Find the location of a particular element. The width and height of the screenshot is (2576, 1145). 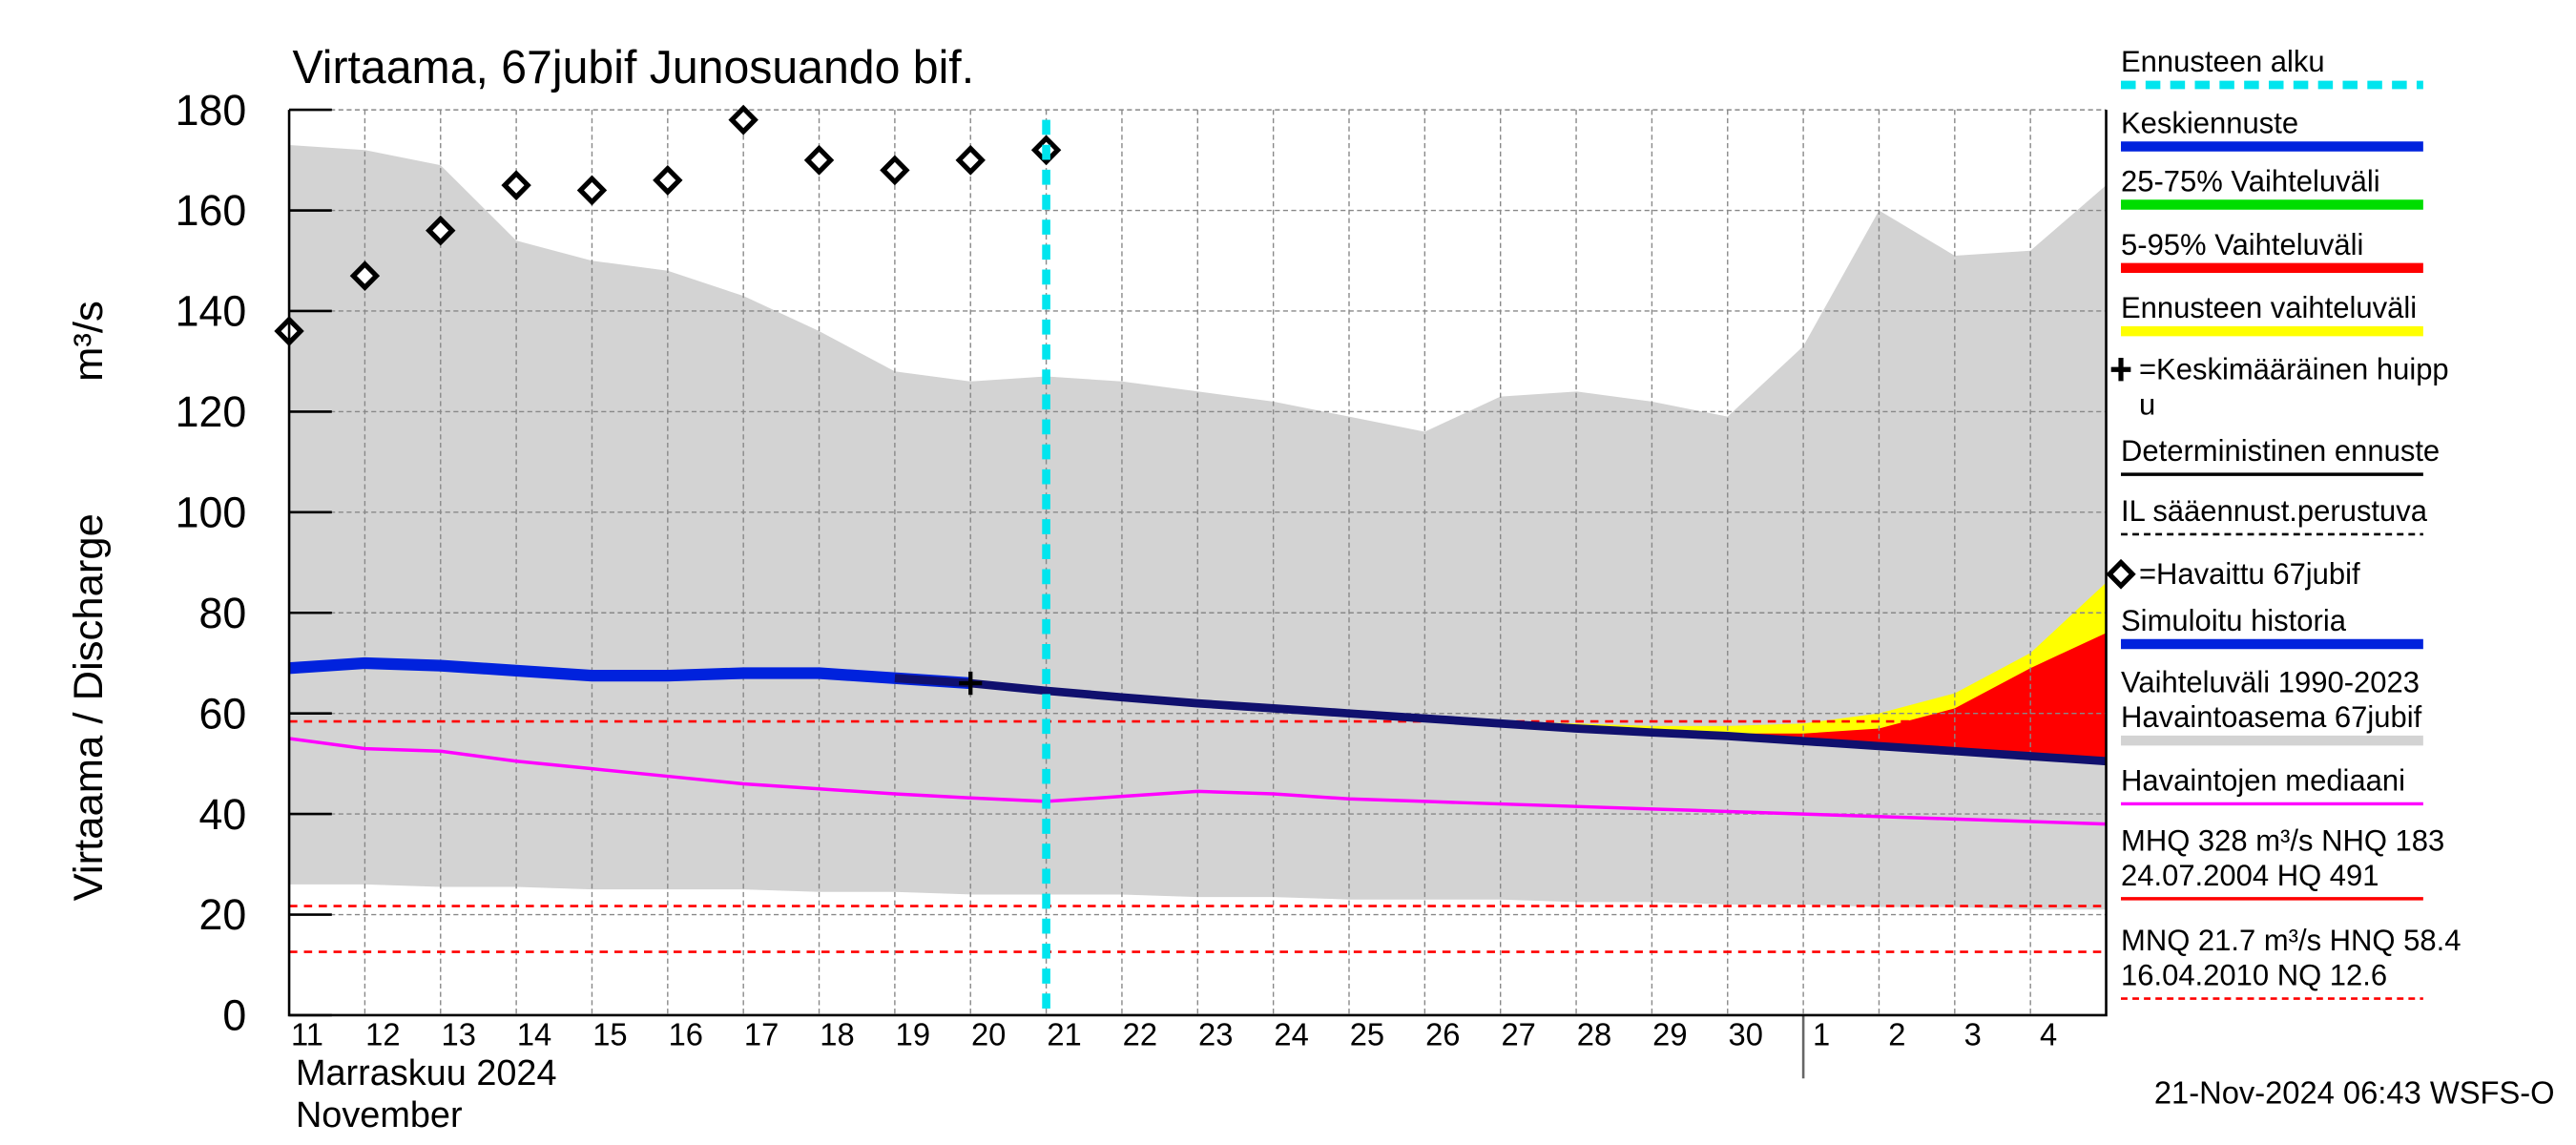

legend-label: Havaintojen mediaani is located at coordinates (2263, 780).